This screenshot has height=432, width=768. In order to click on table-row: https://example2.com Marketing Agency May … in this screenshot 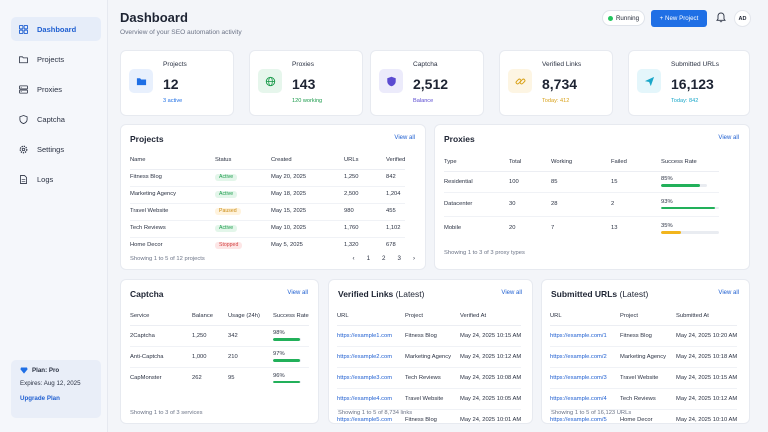, I will do `click(429, 357)`.